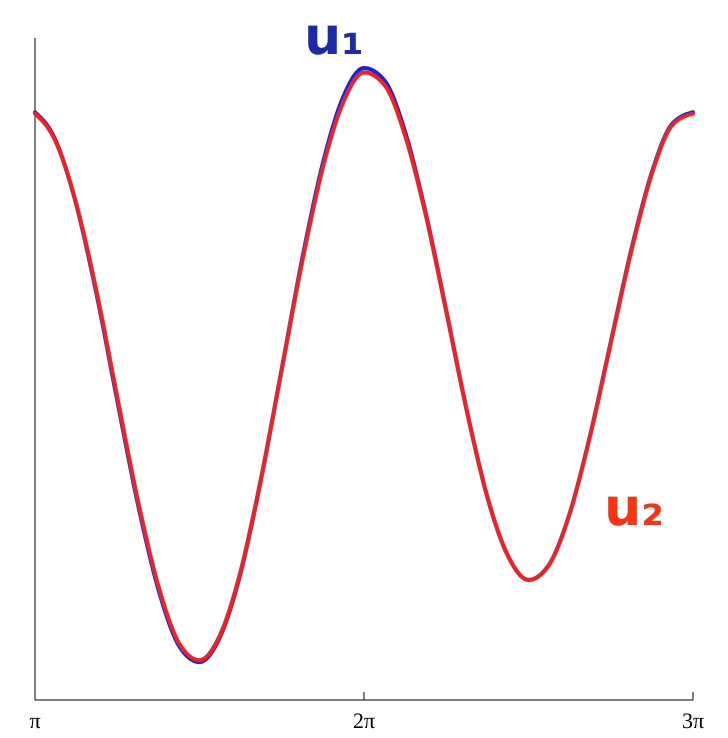 The width and height of the screenshot is (728, 738). Describe the element at coordinates (634, 508) in the screenshot. I see `series-label: u₂` at that location.